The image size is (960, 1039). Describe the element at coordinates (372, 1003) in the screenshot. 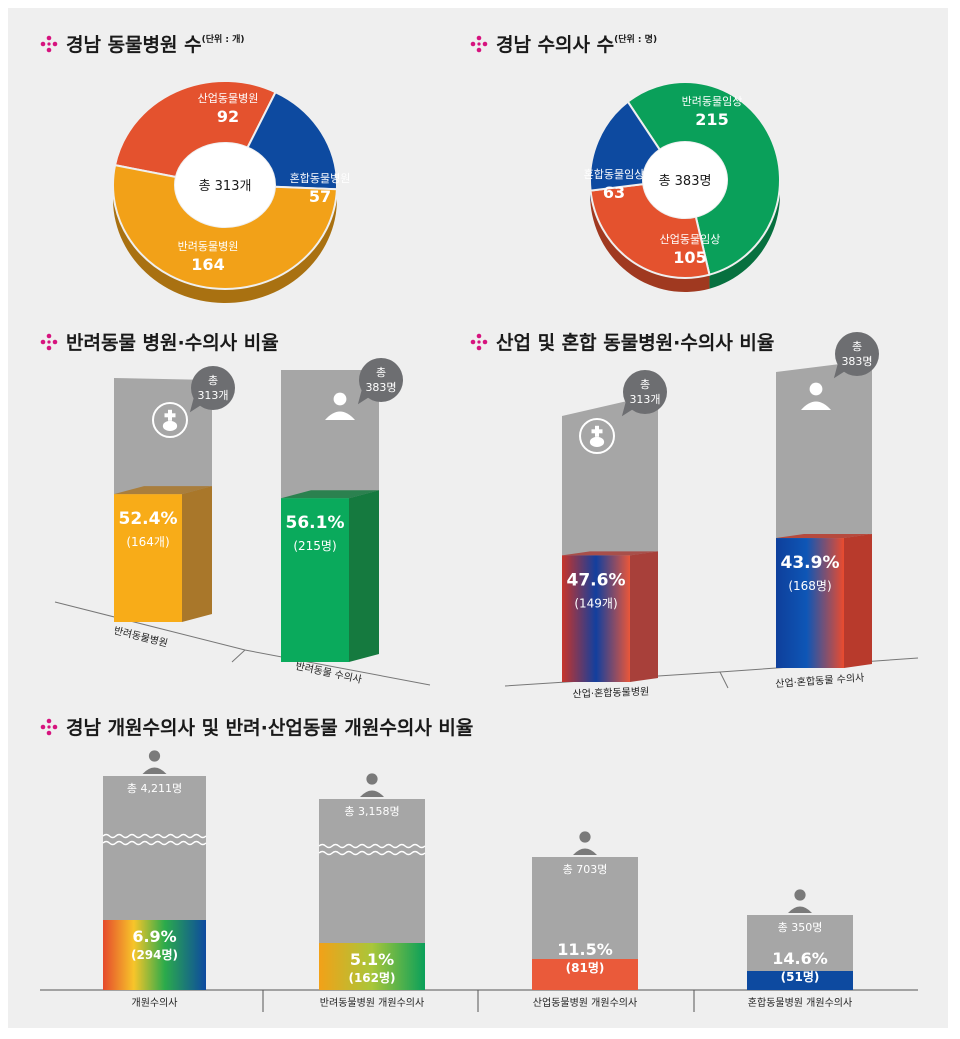

I see `practice-category-label: 반려동물병원 개원수의사` at that location.